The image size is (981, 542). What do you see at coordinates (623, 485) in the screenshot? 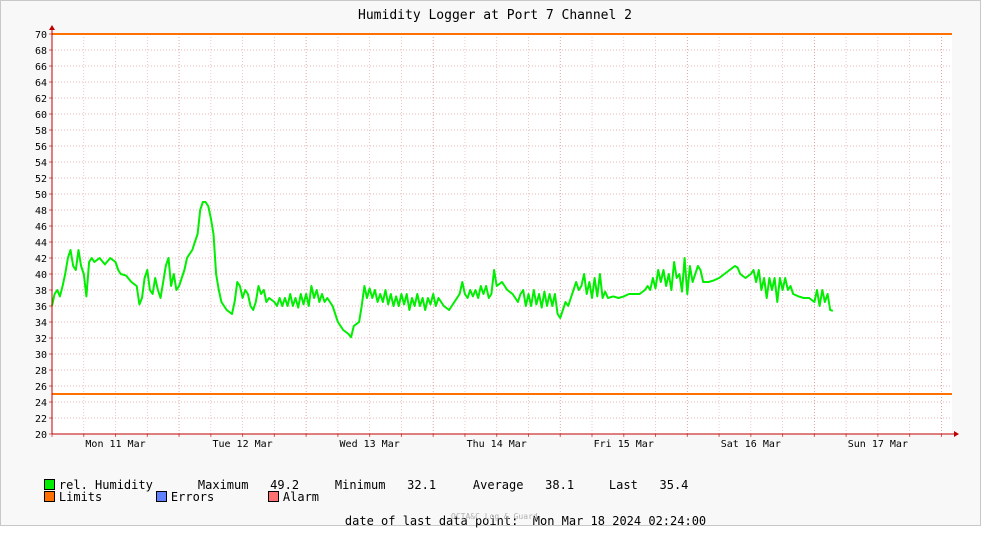
I see `last-label: Last` at bounding box center [623, 485].